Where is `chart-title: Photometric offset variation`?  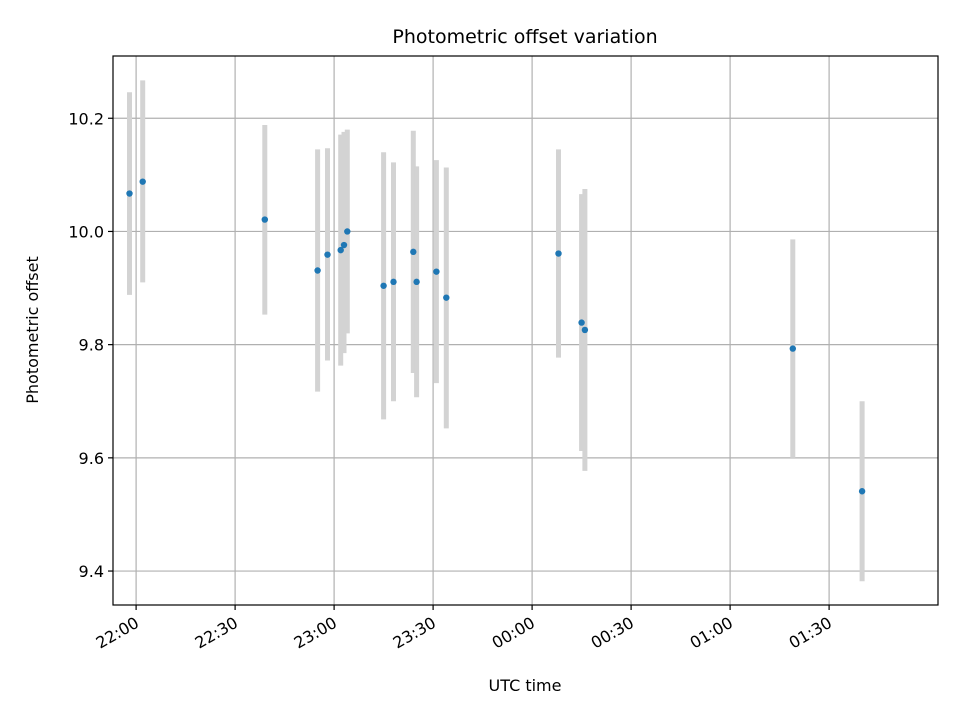
chart-title: Photometric offset variation is located at coordinates (524, 37).